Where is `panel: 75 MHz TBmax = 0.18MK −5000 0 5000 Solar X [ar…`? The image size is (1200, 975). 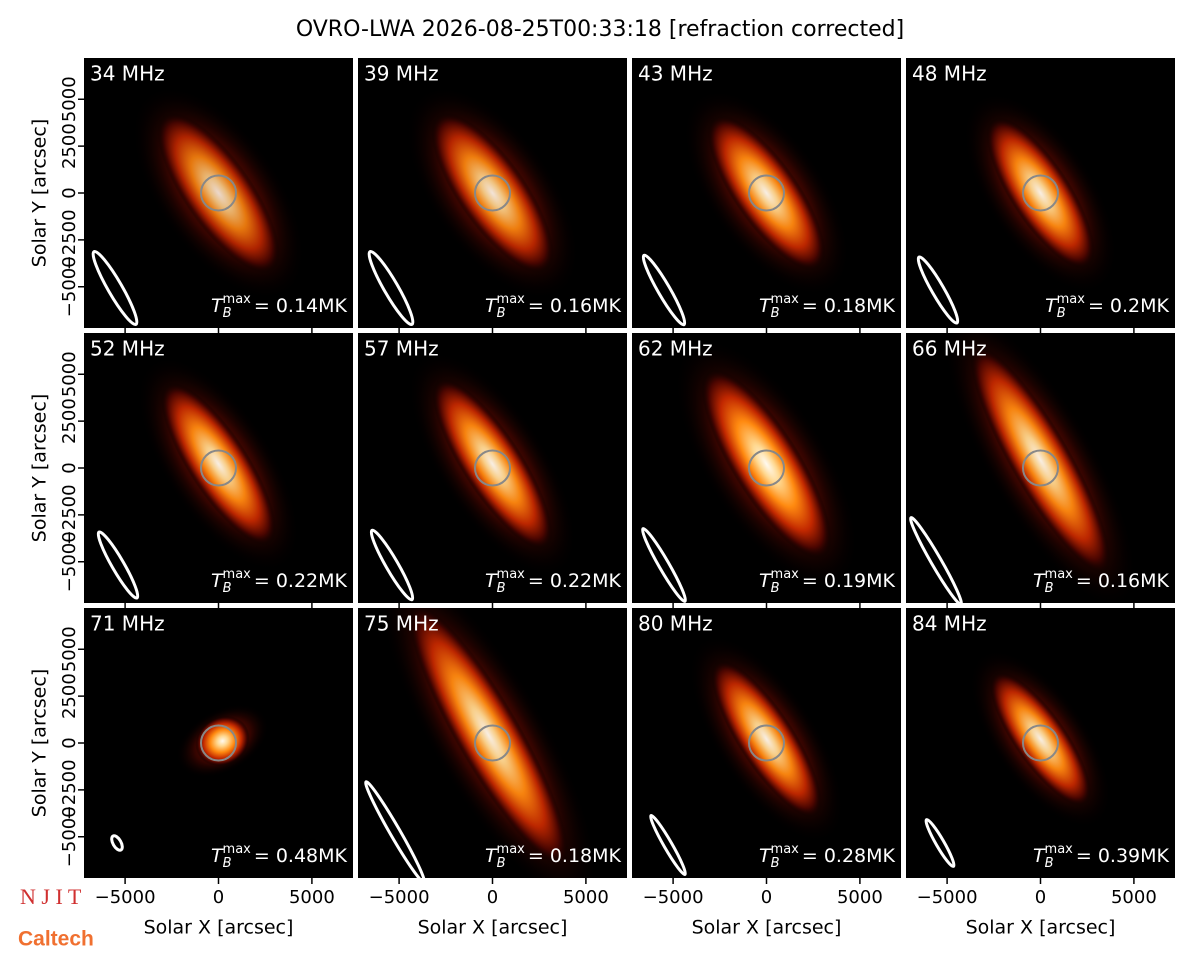
panel: 75 MHz TBmax = 0.18MK −5000 0 5000 Solar X [ar… is located at coordinates (492, 773).